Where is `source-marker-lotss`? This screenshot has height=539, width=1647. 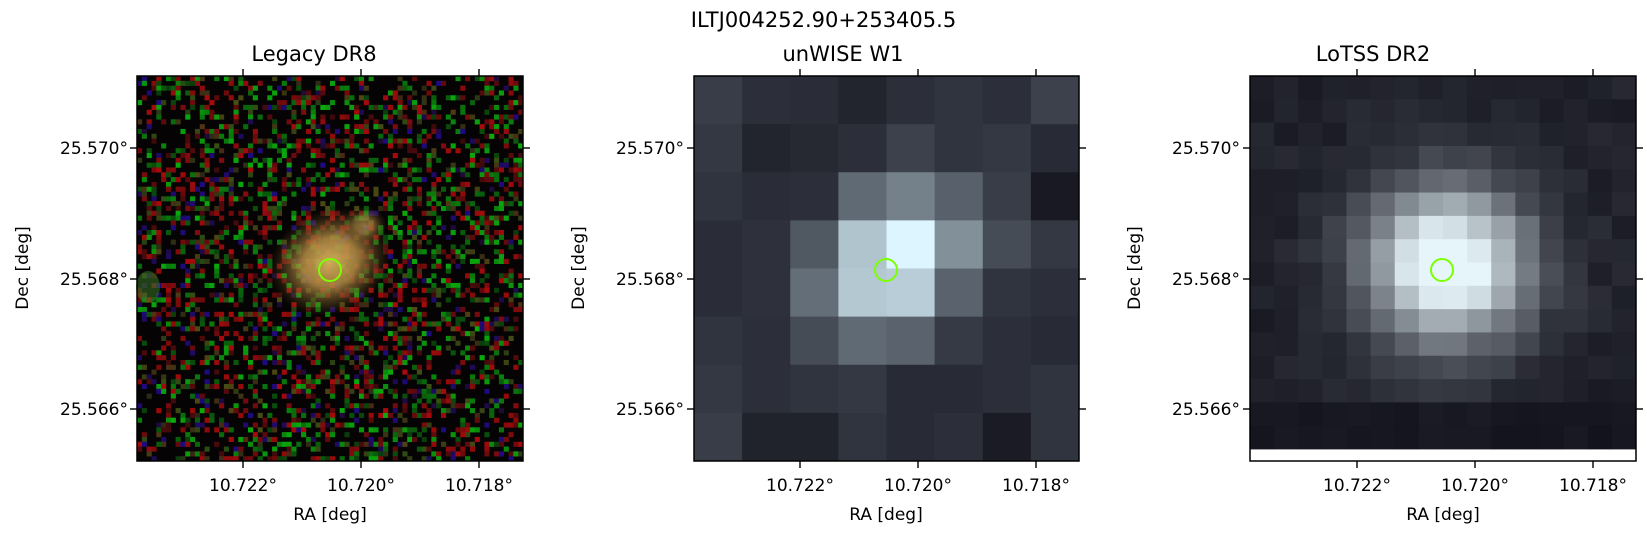 source-marker-lotss is located at coordinates (1442, 270).